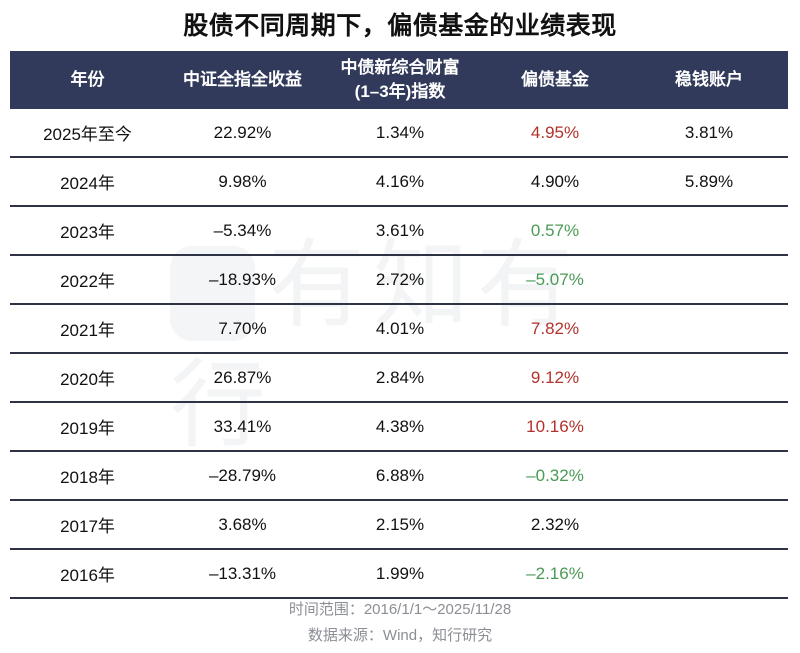 The height and width of the screenshot is (653, 800). What do you see at coordinates (87, 329) in the screenshot?
I see `year-cell: 2021年` at bounding box center [87, 329].